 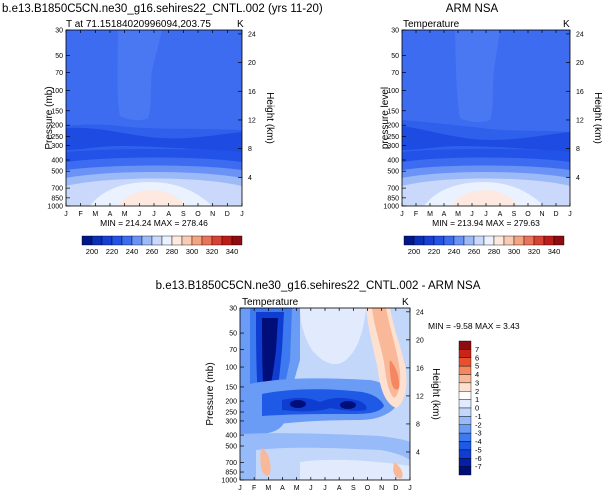 What do you see at coordinates (112, 251) in the screenshot?
I see `colorbar-tick-label: 220` at bounding box center [112, 251].